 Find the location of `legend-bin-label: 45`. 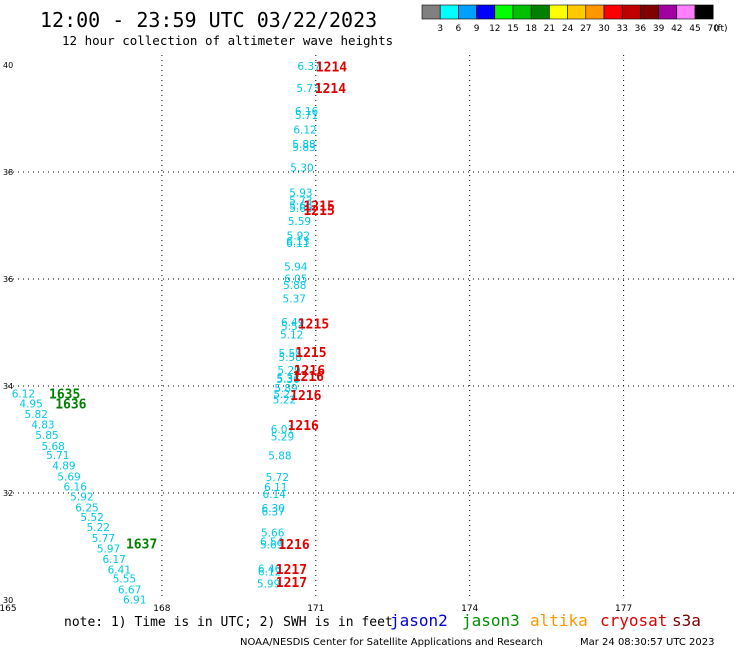

legend-bin-label: 45 is located at coordinates (694, 29).